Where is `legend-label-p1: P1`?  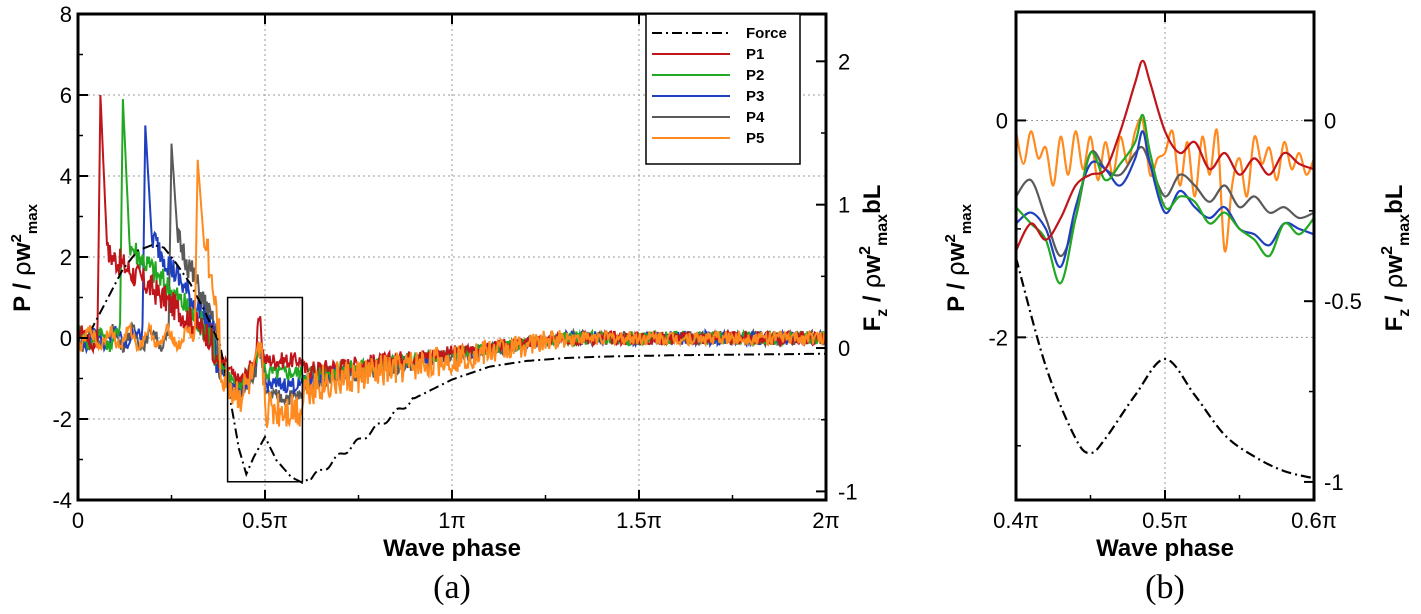
legend-label-p1: P1 is located at coordinates (755, 54).